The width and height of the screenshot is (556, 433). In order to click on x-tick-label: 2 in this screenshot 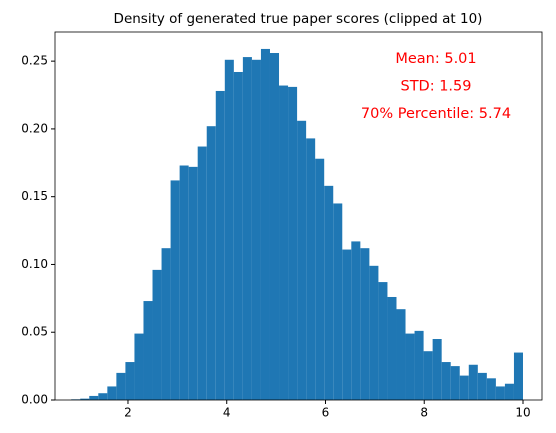, I will do `click(128, 413)`.